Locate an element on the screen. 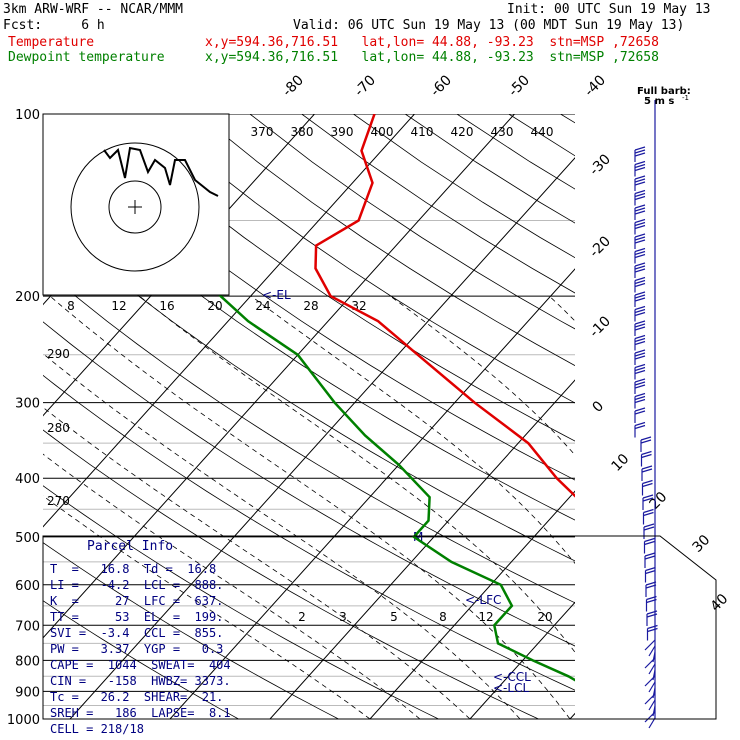  forecast-hour: Fcst: 6 h is located at coordinates (54, 25).